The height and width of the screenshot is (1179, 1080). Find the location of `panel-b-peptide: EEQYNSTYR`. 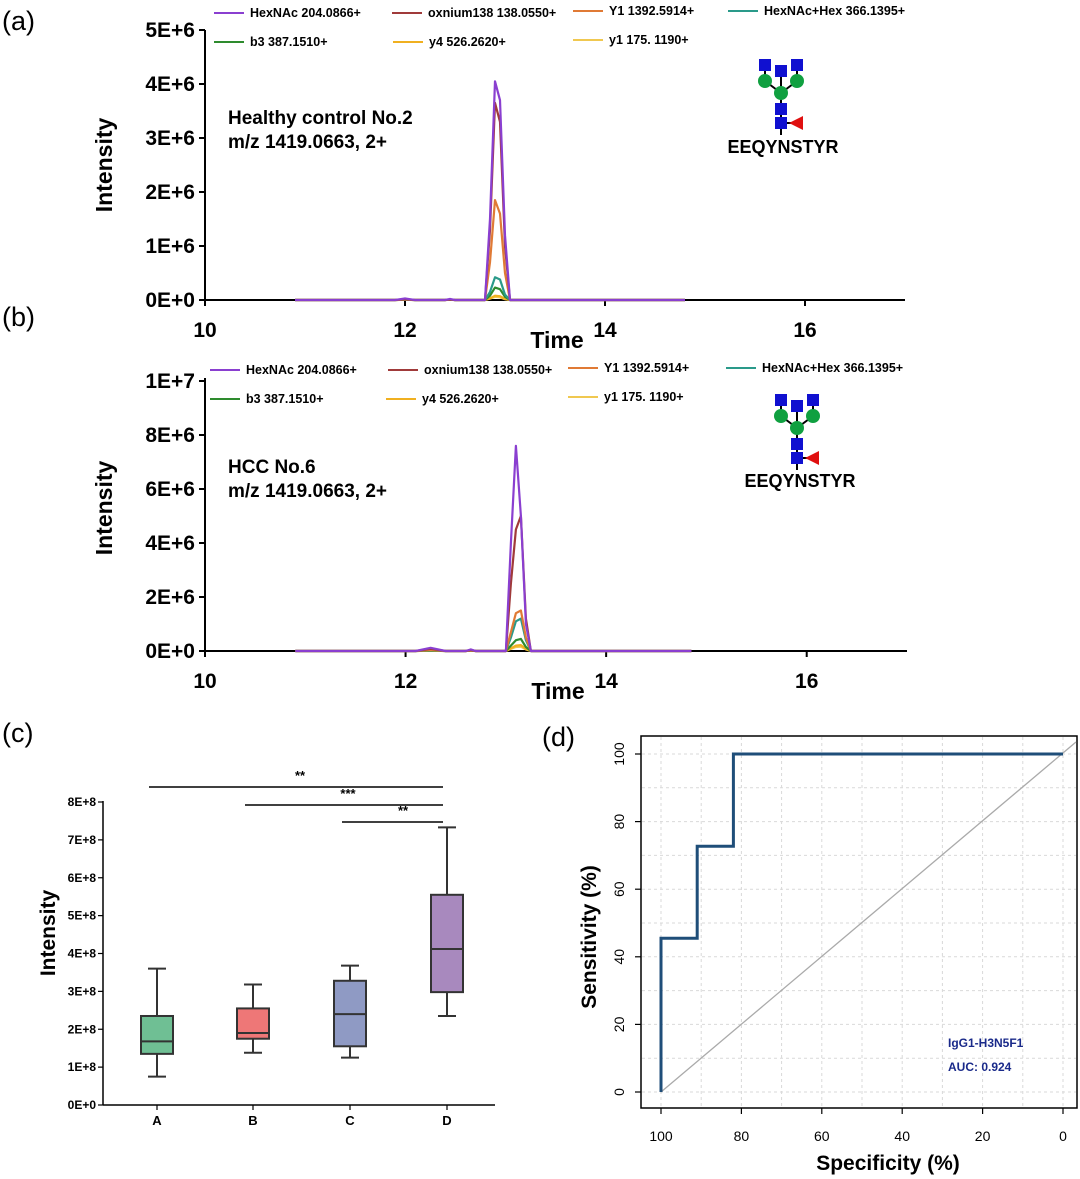

panel-b-peptide: EEQYNSTYR is located at coordinates (799, 481).